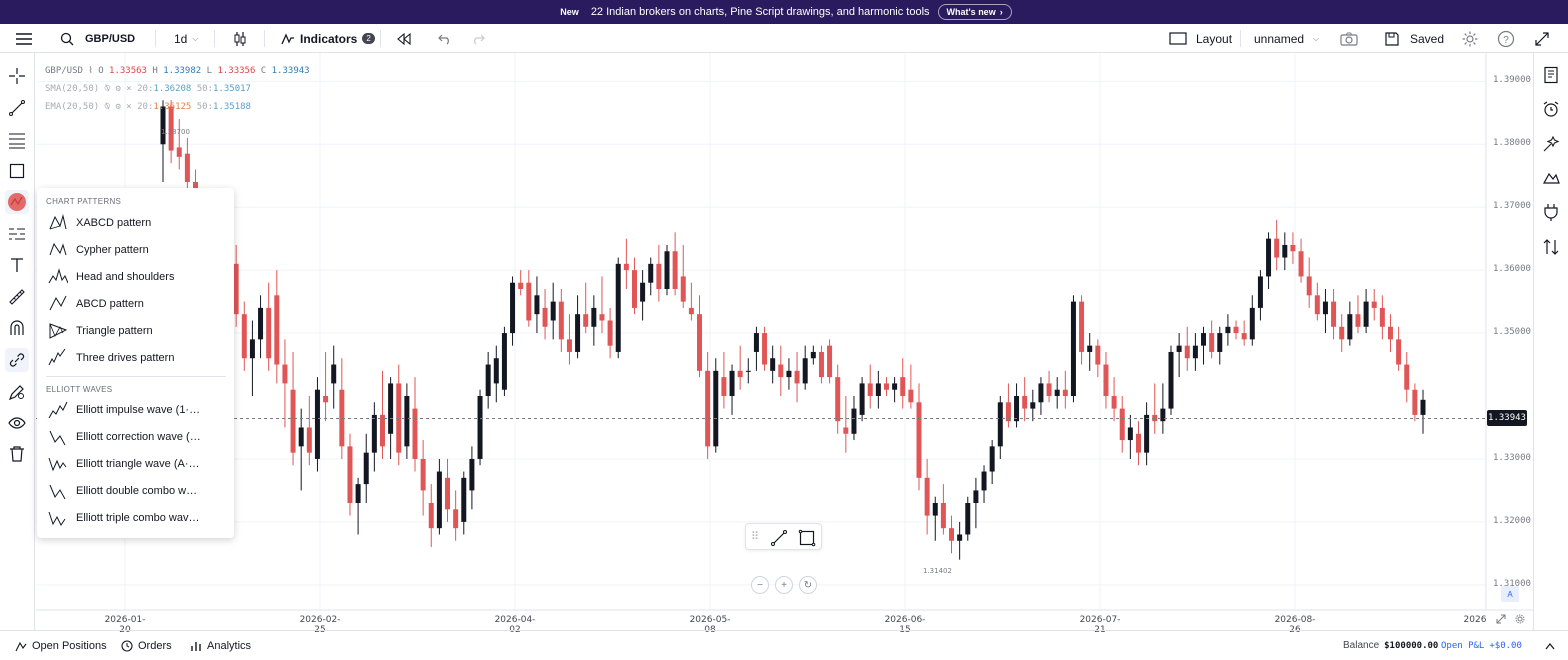 This screenshot has height=660, width=1568. What do you see at coordinates (148, 89) in the screenshot?
I see `sma-legend: SMA(20,50) ⍉ ⚙ × 20:1.36208 50:1.35017` at bounding box center [148, 89].